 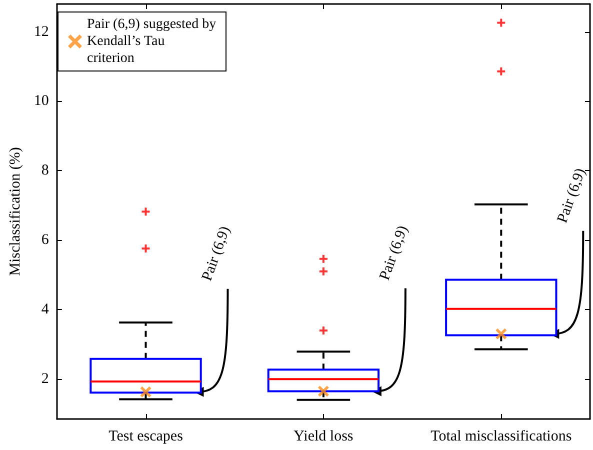 I want to click on y-tick-label: 6, so click(x=45, y=240).